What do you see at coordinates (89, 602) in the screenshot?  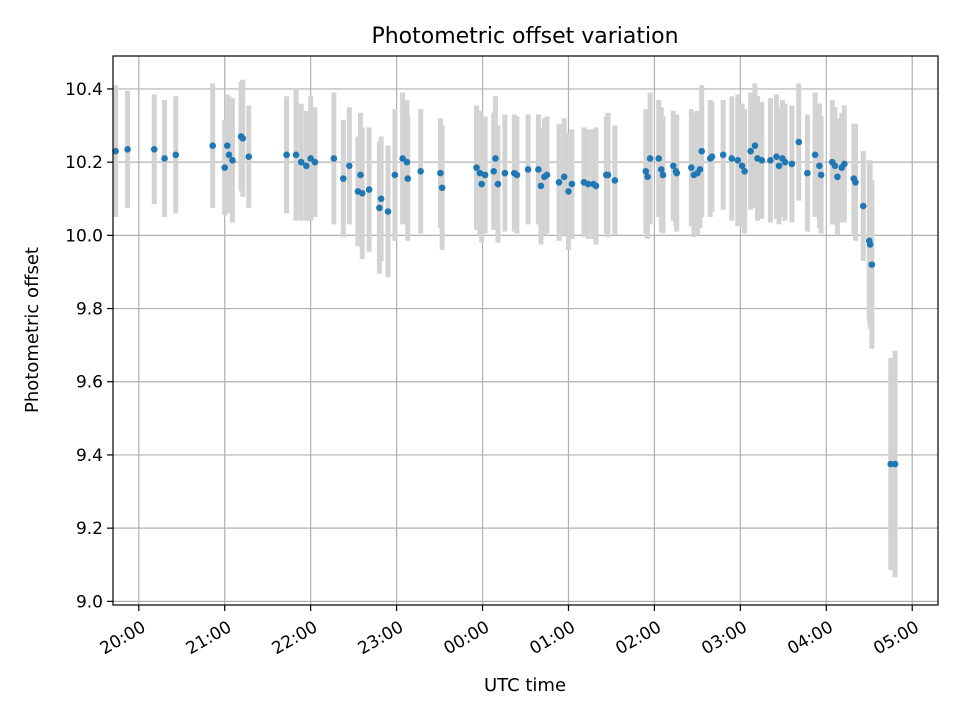 I see `y-tick-label: 9.0` at bounding box center [89, 602].